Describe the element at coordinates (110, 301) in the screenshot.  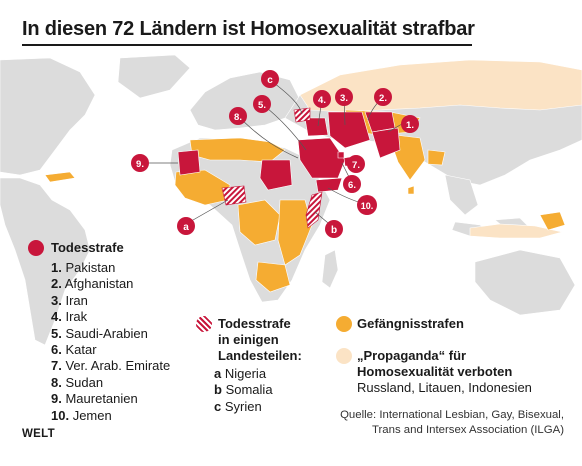
I see `list-item: 3. Iran` at that location.